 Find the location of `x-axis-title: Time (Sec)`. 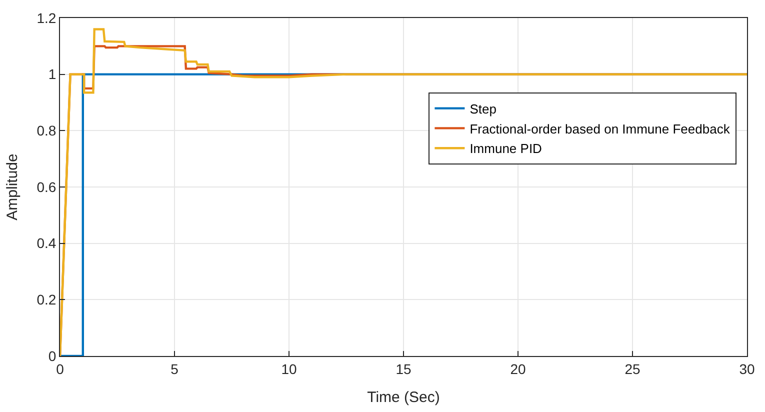

x-axis-title: Time (Sec) is located at coordinates (403, 397).